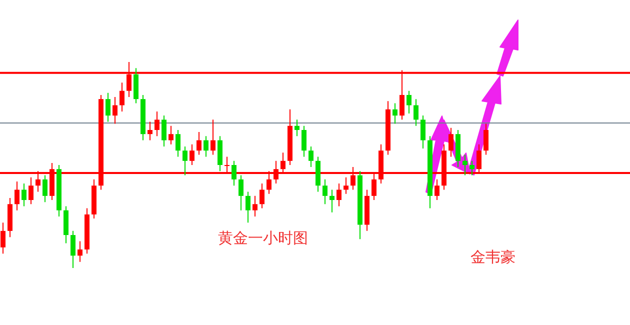 The height and width of the screenshot is (325, 630). What do you see at coordinates (263, 238) in the screenshot?
I see `annotation: 黄金一小时图` at bounding box center [263, 238].